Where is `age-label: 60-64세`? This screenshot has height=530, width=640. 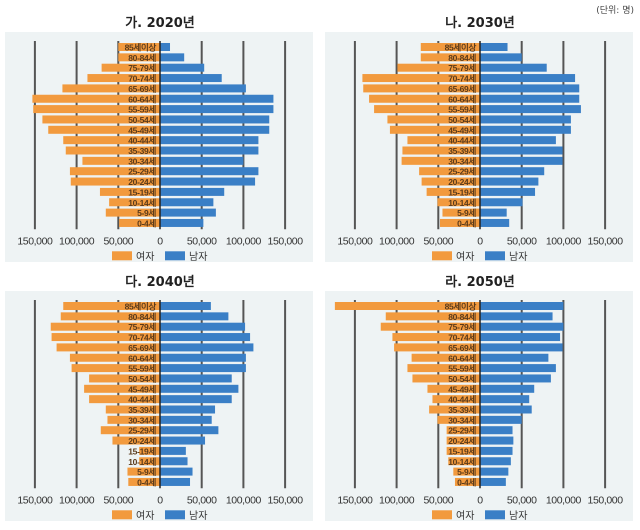 age-label: 60-64세 is located at coordinates (142, 358).